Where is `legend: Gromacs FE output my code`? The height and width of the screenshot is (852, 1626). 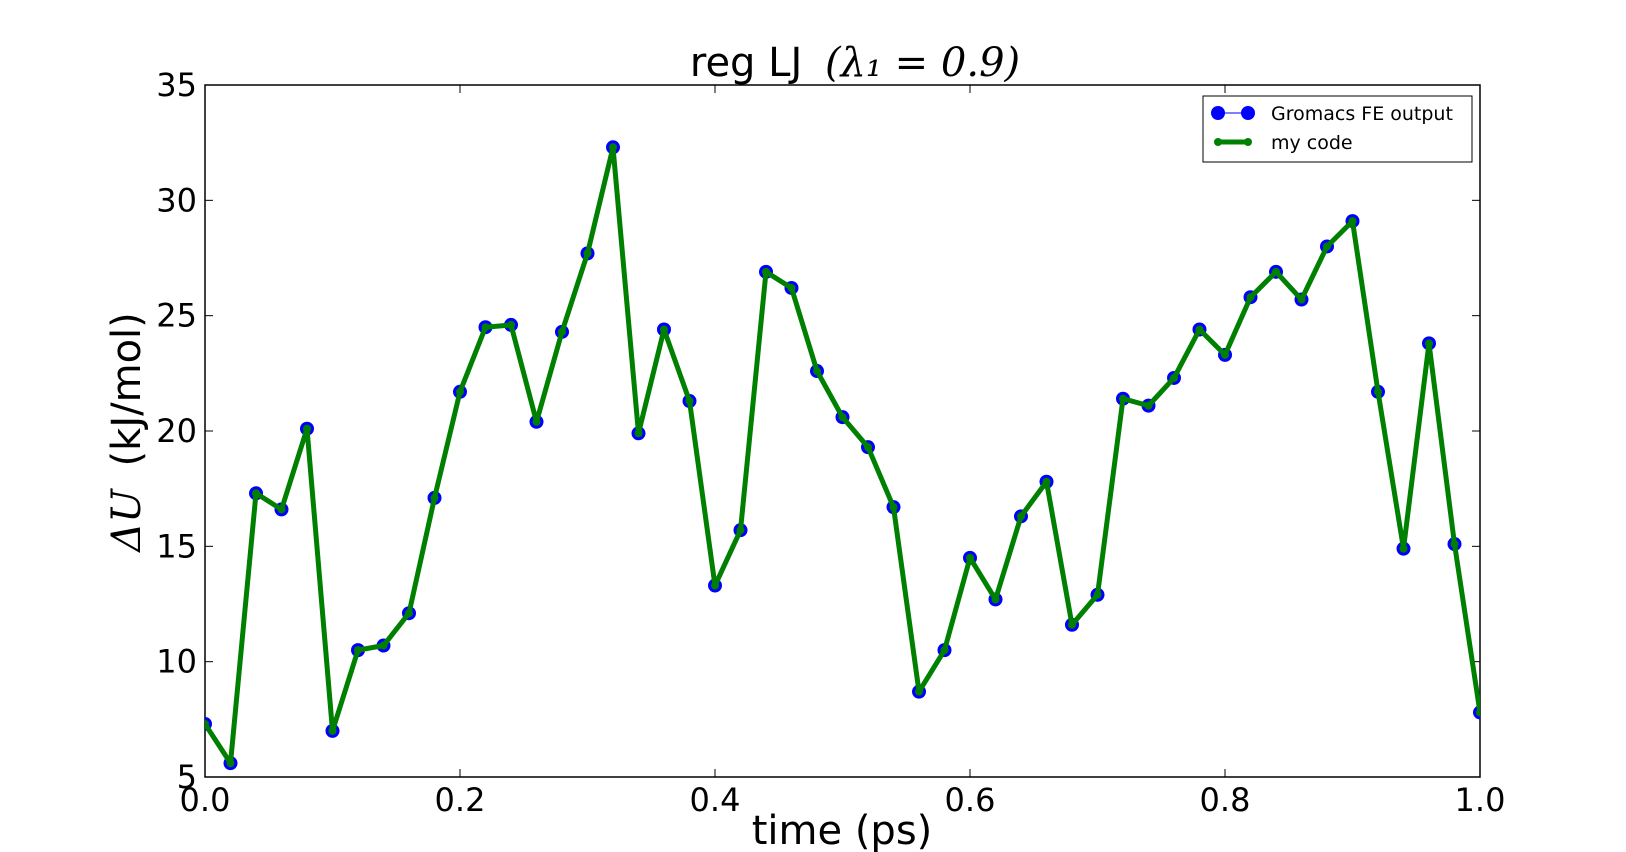 legend: Gromacs FE output my code is located at coordinates (1337, 129).